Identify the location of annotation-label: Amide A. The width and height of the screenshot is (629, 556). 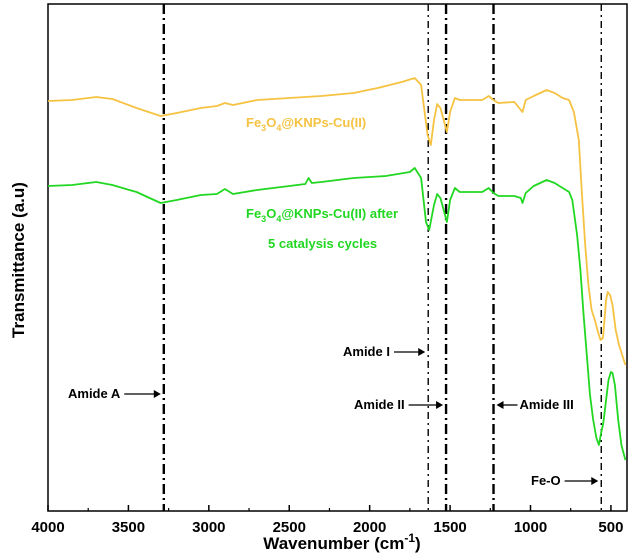
(94, 393).